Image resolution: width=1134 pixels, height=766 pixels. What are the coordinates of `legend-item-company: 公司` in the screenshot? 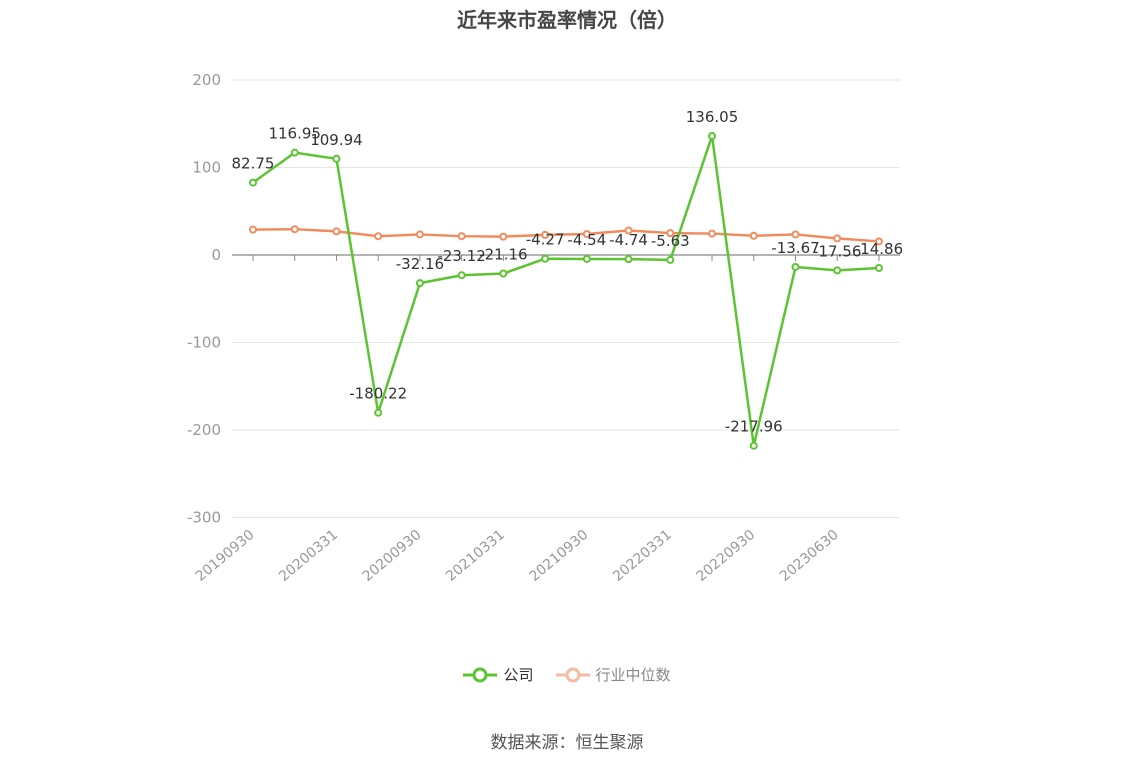 It's located at (498, 674).